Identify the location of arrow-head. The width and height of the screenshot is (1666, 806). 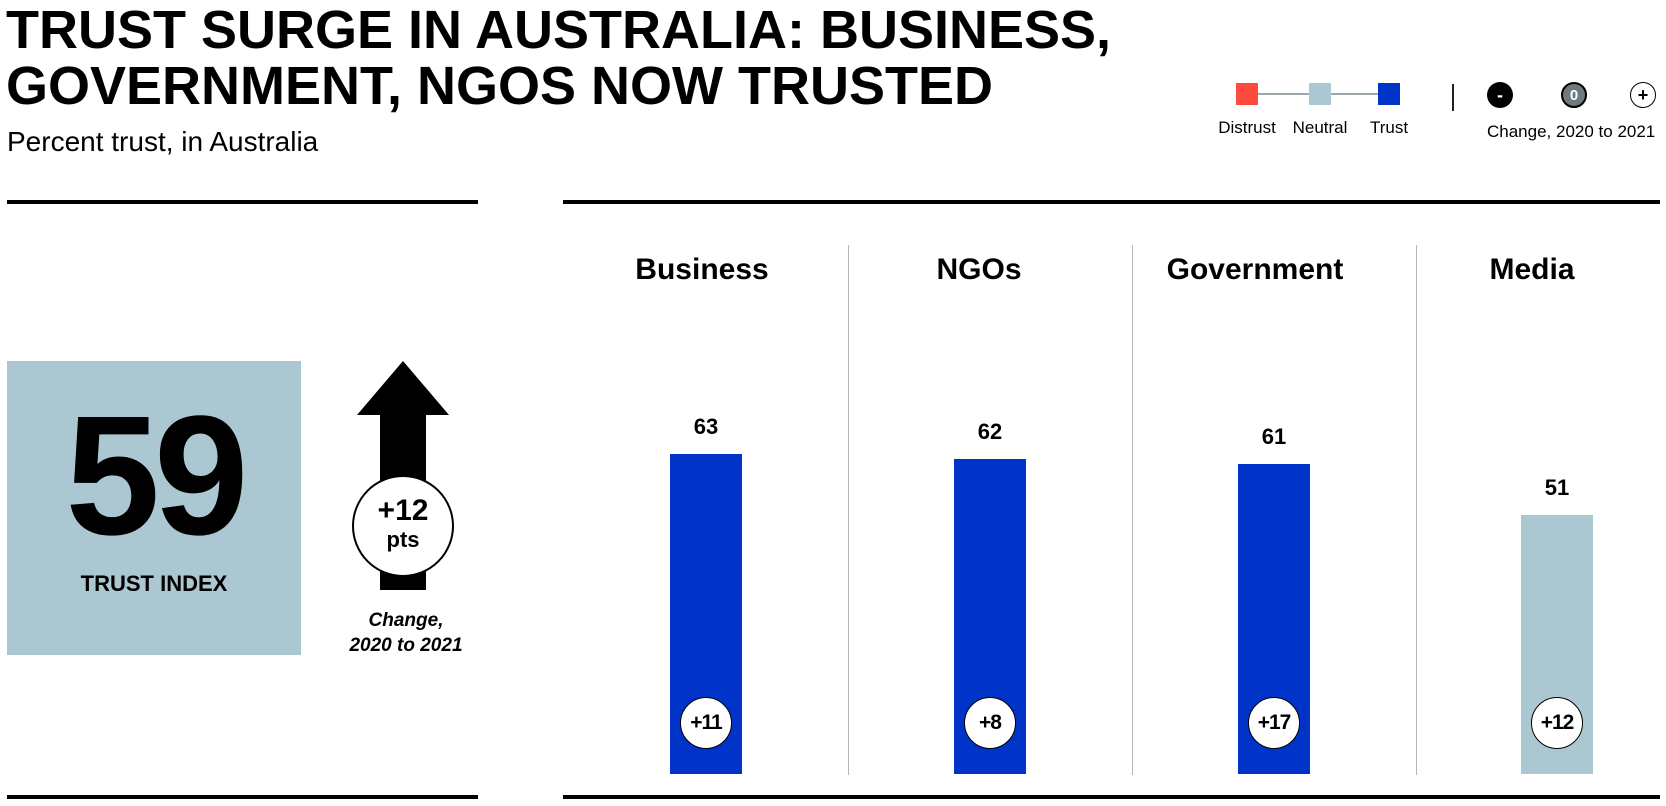
(403, 388).